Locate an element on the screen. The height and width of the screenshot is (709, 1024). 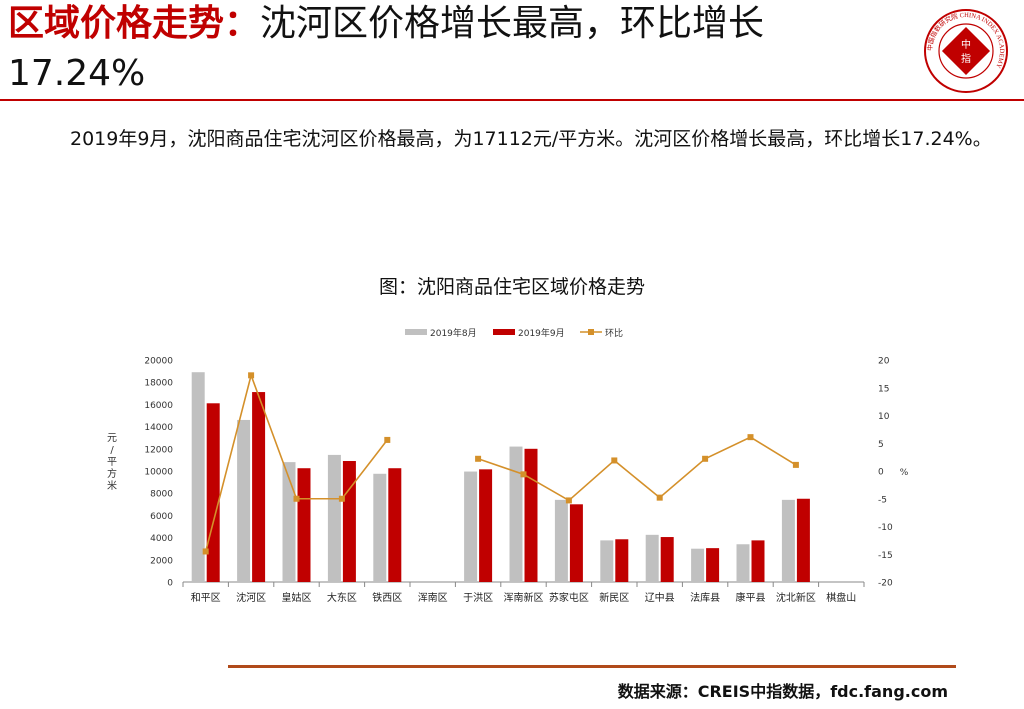
y-right-tick-label: 5 is located at coordinates (881, 445).